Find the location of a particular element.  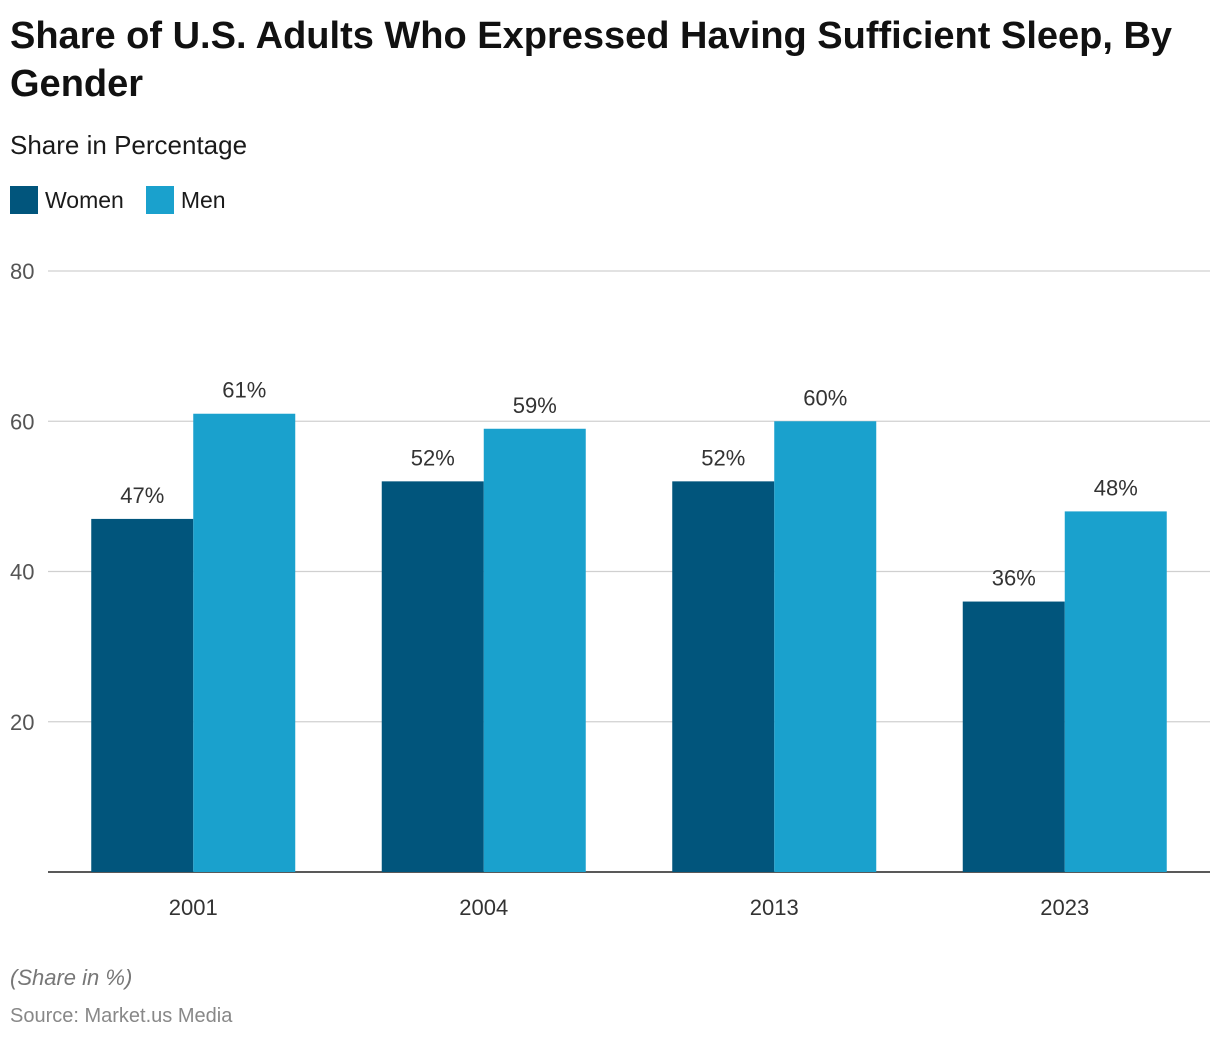

data-label: 60% is located at coordinates (825, 397).